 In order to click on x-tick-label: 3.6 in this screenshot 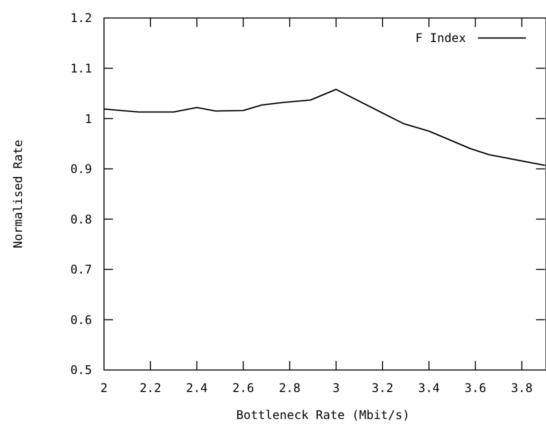, I will do `click(475, 388)`.